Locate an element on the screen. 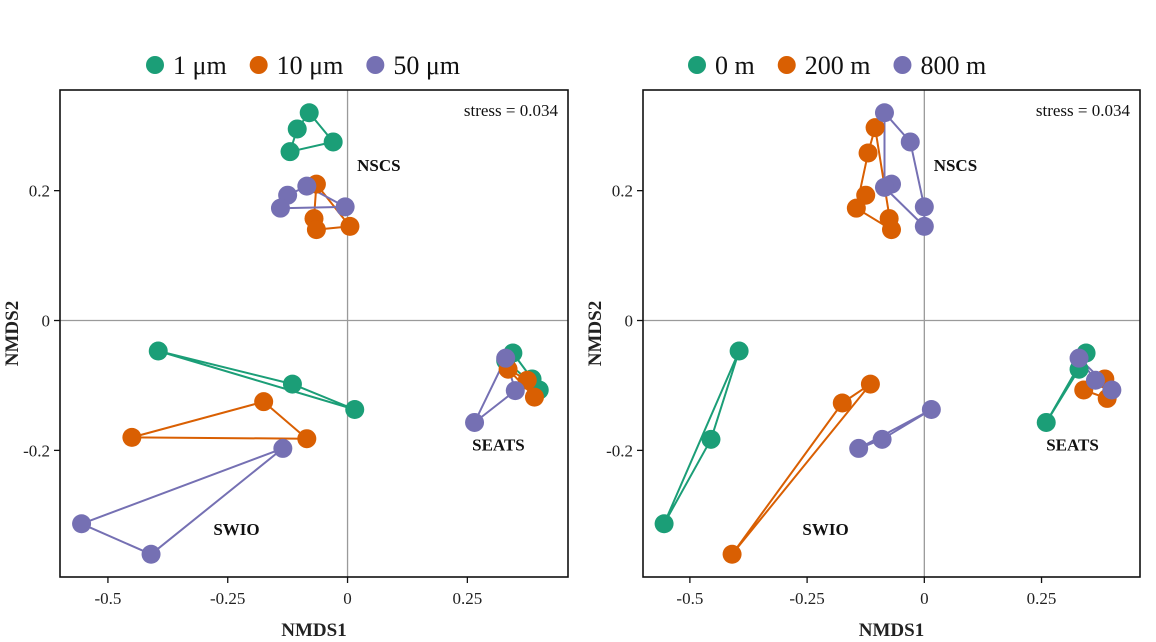 This screenshot has height=642, width=1156. legend-item: 1 μm is located at coordinates (186, 65).